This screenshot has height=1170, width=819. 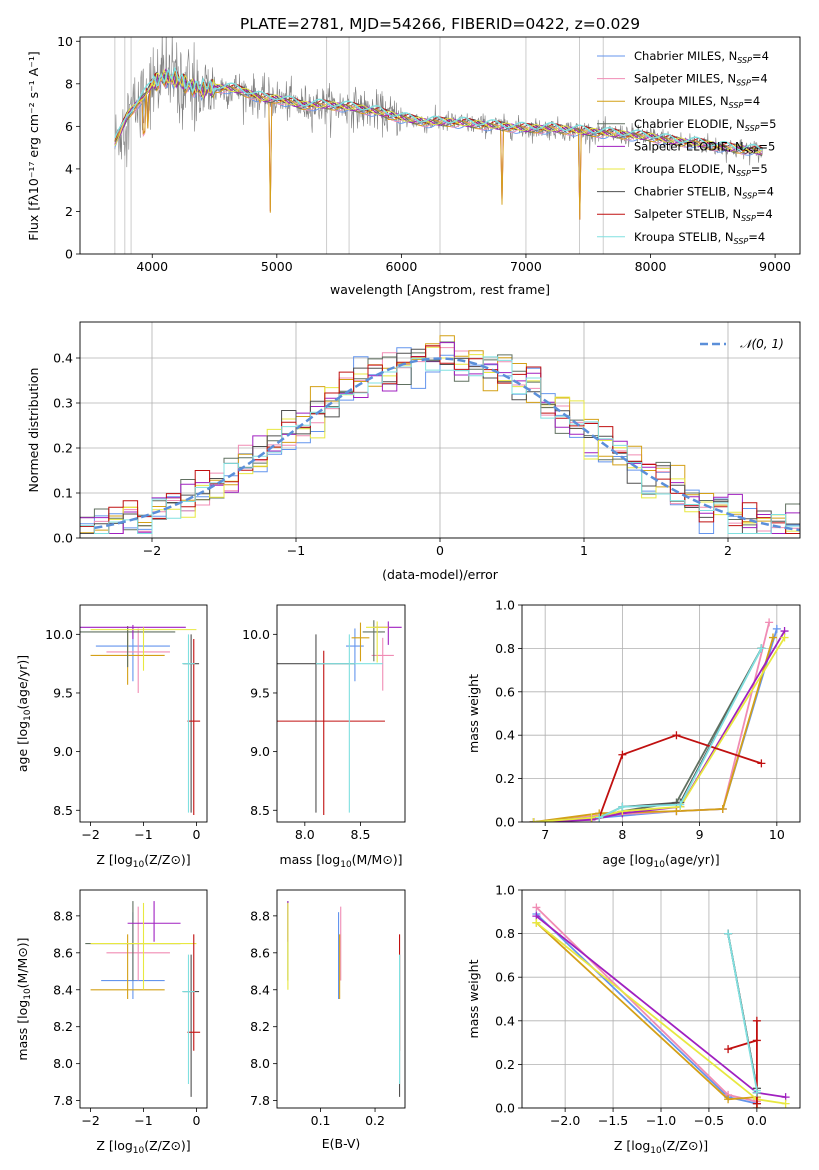 What do you see at coordinates (63, 810) in the screenshot?
I see `y-tick-label: 8.5` at bounding box center [63, 810].